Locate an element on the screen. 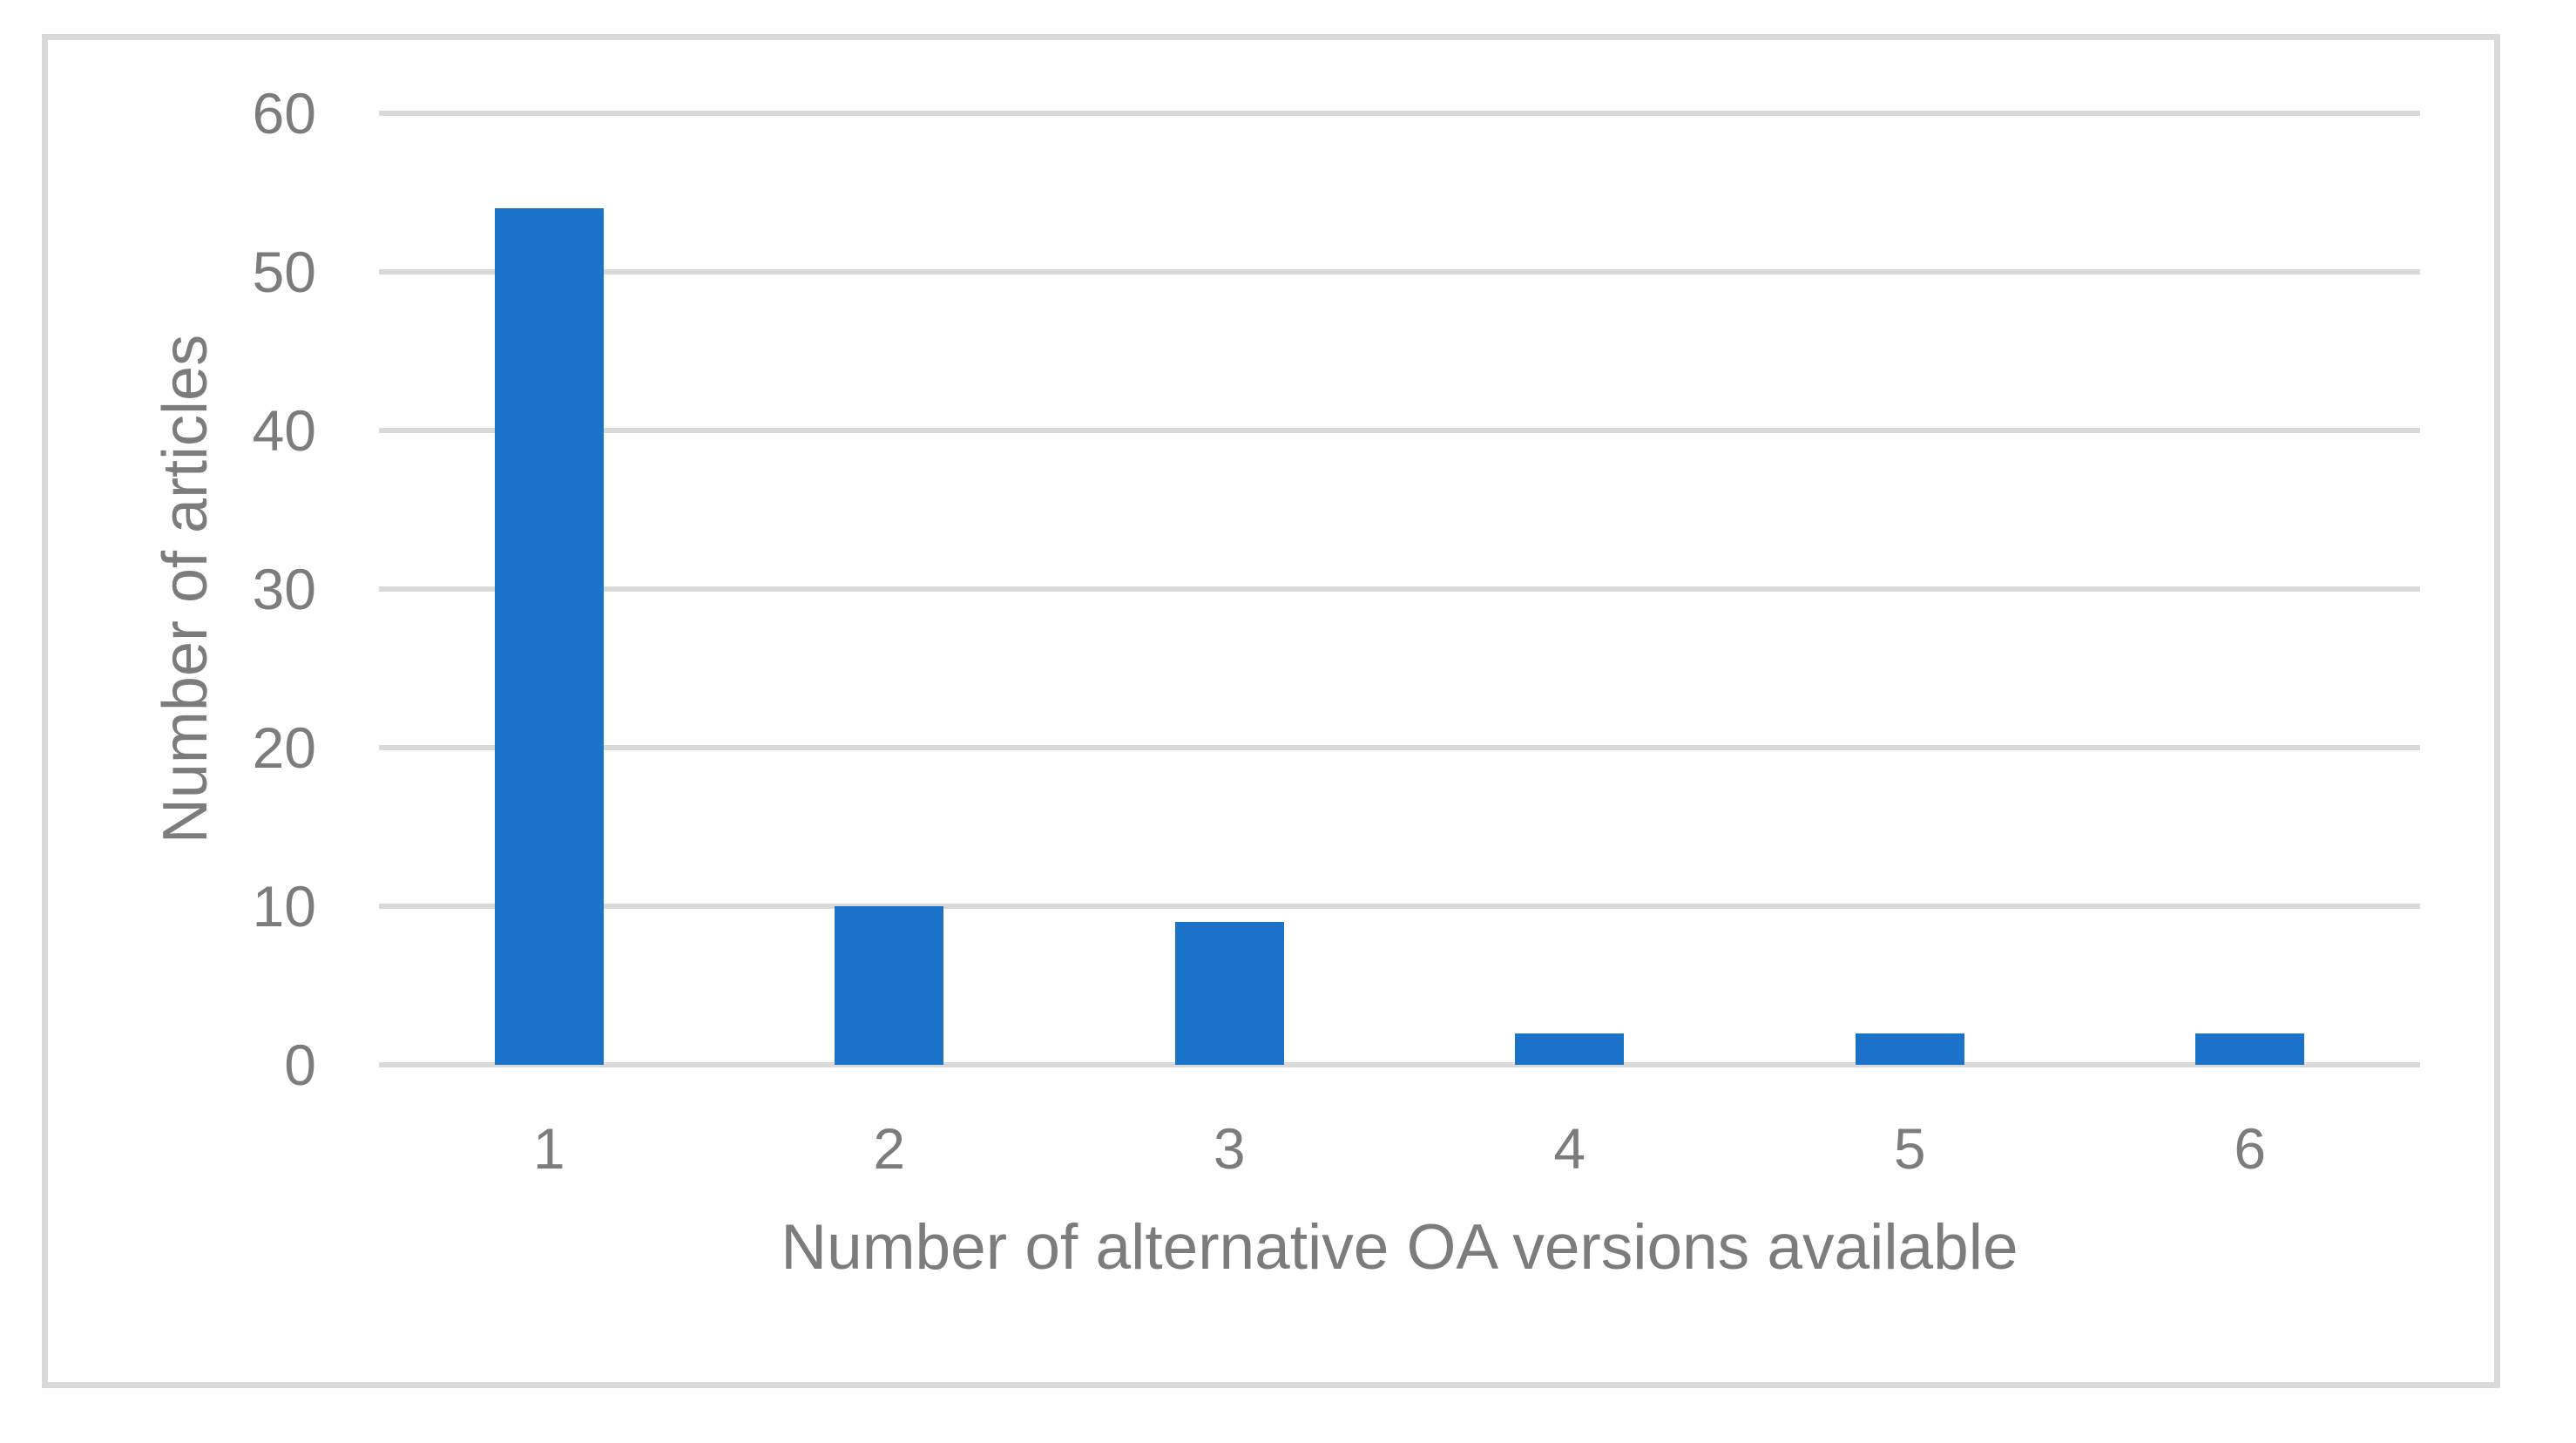  y-tick-label: 40 is located at coordinates (284, 430).